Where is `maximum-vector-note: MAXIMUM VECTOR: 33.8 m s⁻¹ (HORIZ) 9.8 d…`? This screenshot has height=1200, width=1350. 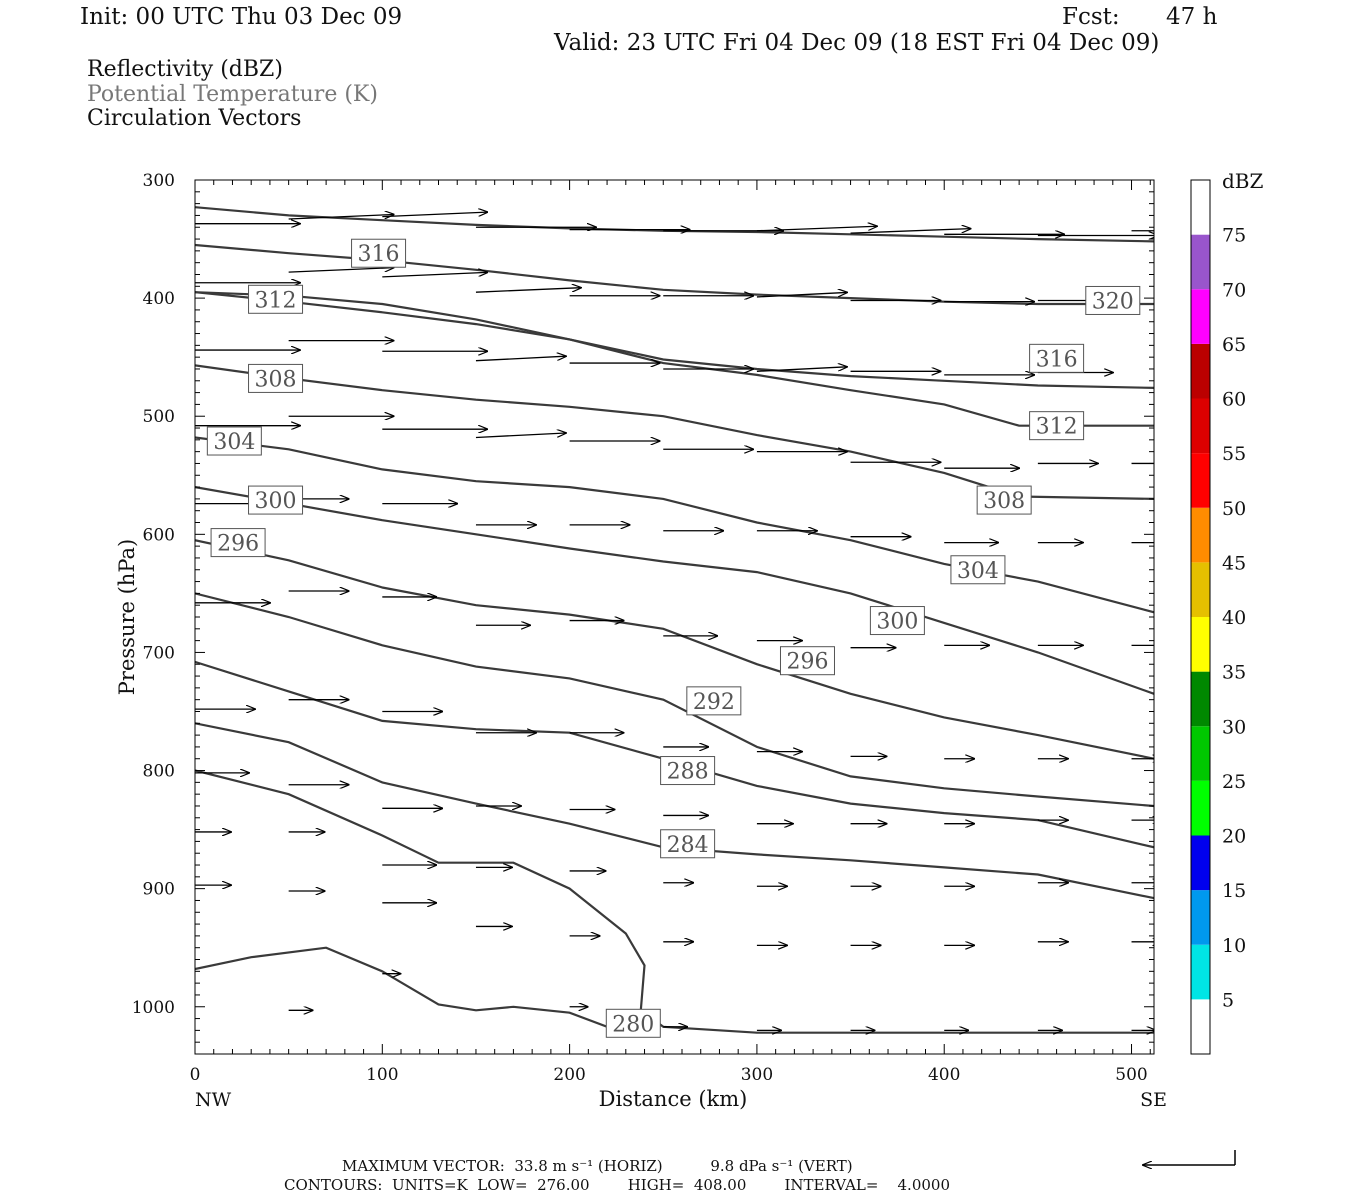
maximum-vector-note: MAXIMUM VECTOR: 33.8 m s⁻¹ (HORIZ) 9.8 d… is located at coordinates (597, 1166).